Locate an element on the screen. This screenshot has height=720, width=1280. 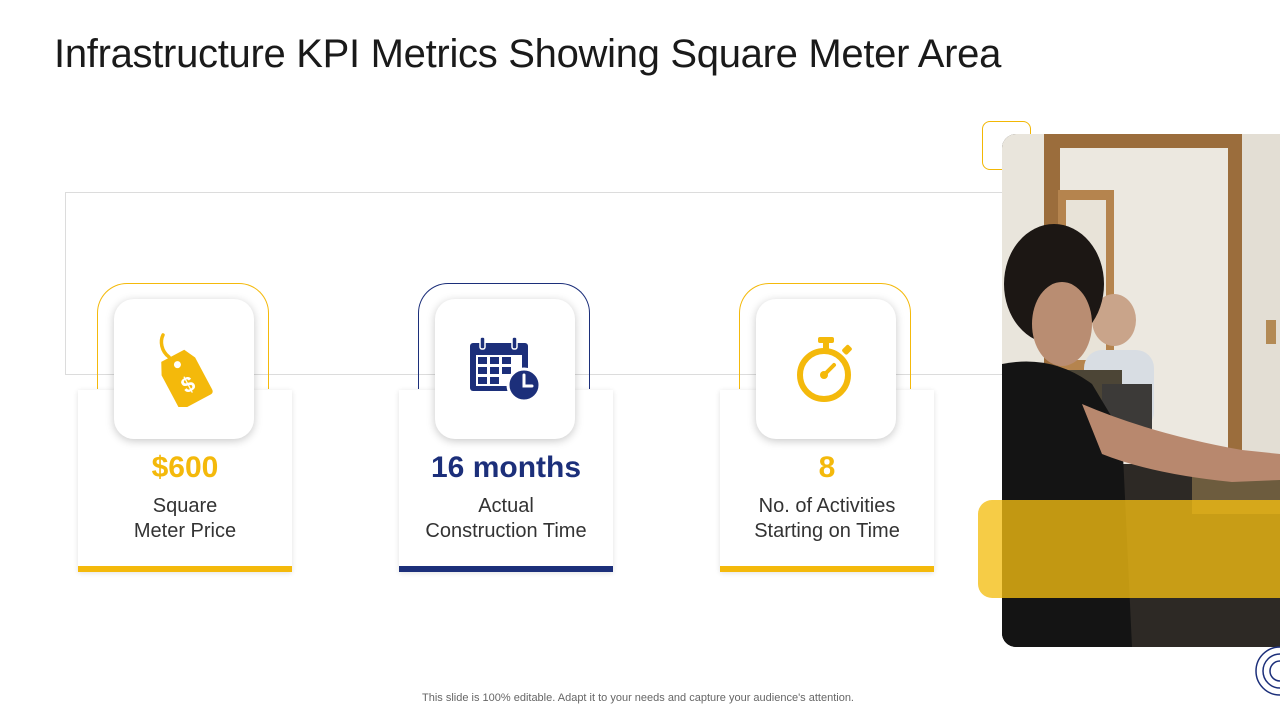
calendar-clock-icon is located at coordinates (506, 369).